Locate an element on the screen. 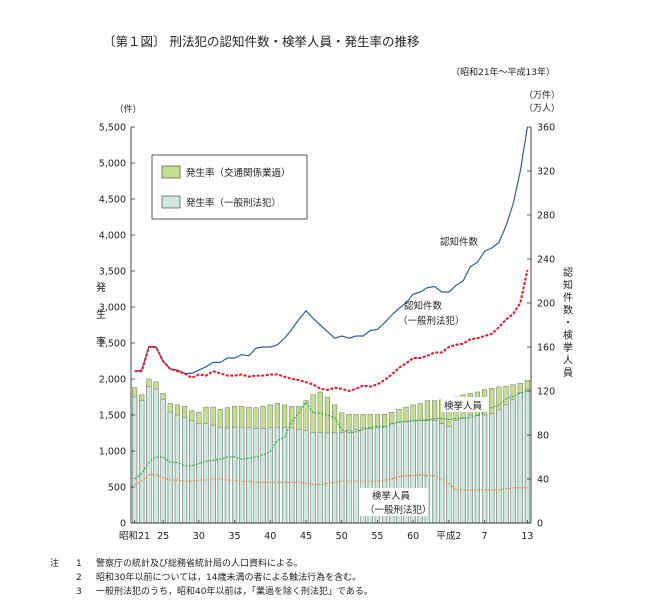  chart-title: 〔第１図〕 刑法犯の認知件数・検挙人員・発生率の推移 is located at coordinates (261, 41).